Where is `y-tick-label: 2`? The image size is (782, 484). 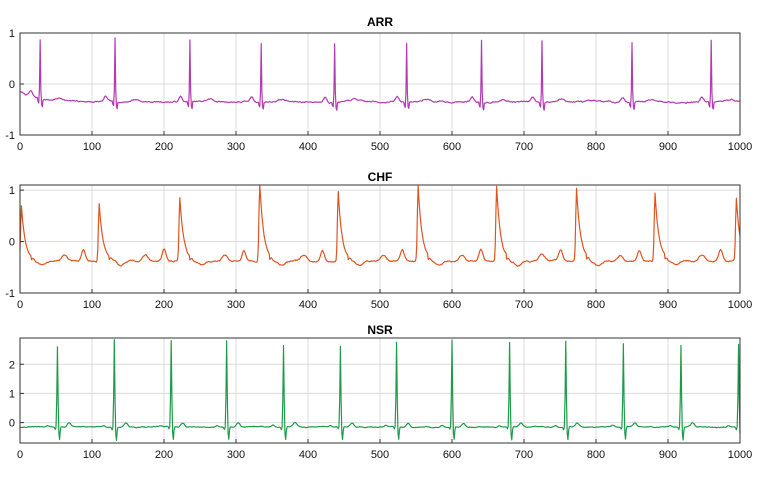 y-tick-label: 2 is located at coordinates (12, 365).